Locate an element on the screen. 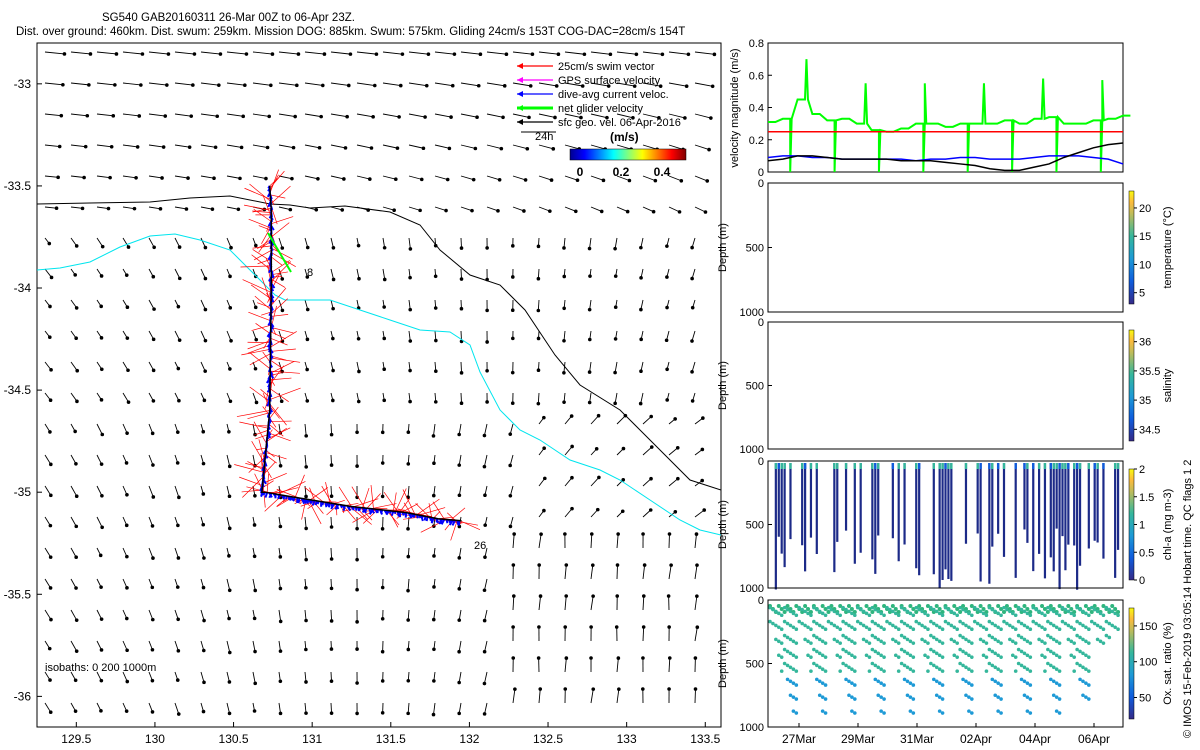 The width and height of the screenshot is (1200, 750). colorbar-title: (m/s) is located at coordinates (624, 137).